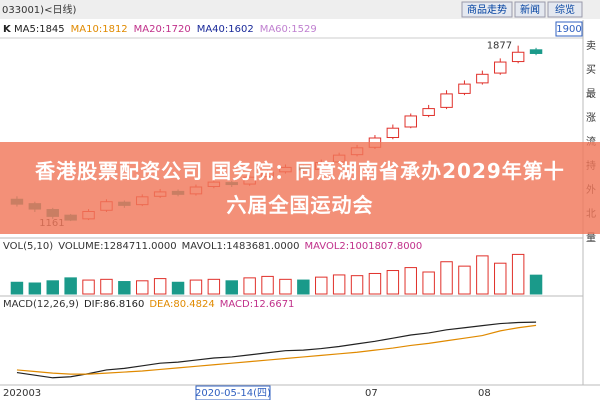 The image size is (600, 400). What do you see at coordinates (591, 238) in the screenshot?
I see `side-label: 量` at bounding box center [591, 238].